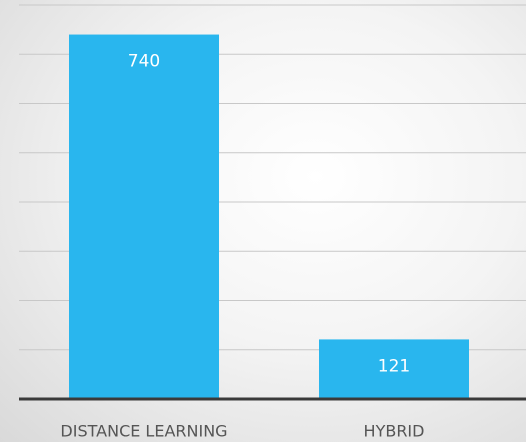 The width and height of the screenshot is (526, 442). What do you see at coordinates (394, 431) in the screenshot?
I see `x-tick-label: HYBRID` at bounding box center [394, 431].